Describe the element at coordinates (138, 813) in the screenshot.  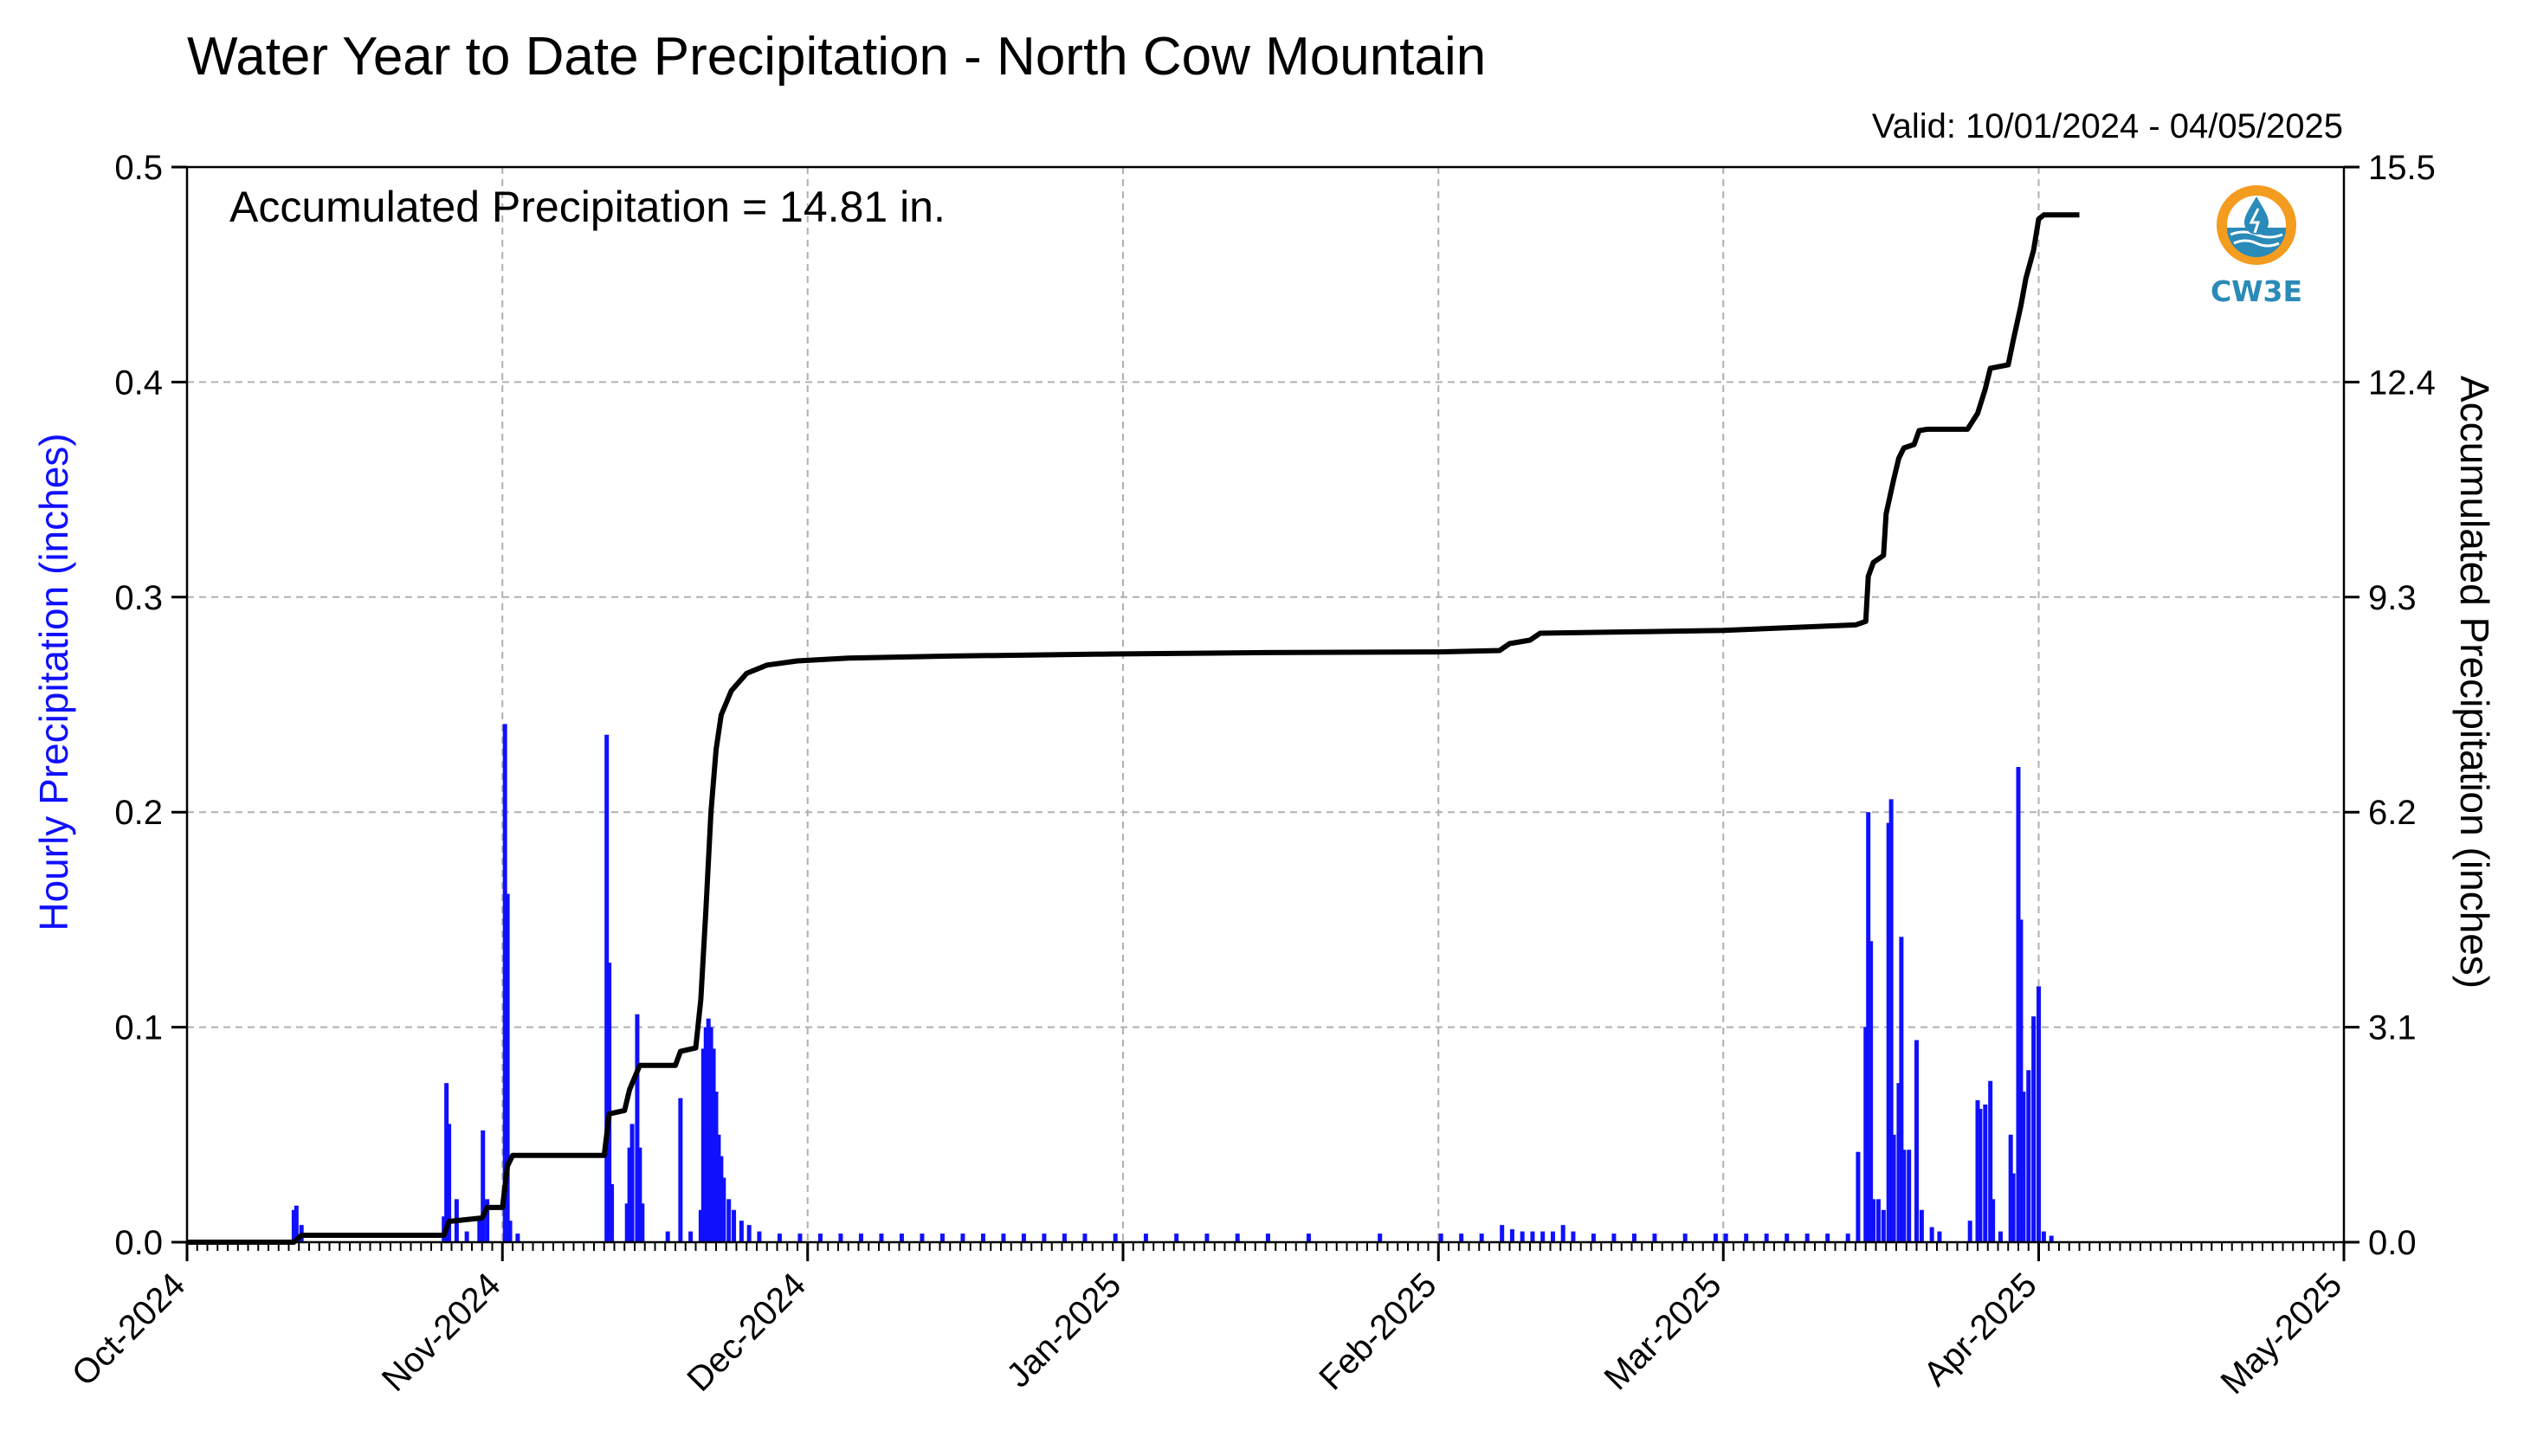
I see `y-left-tick-label: 0.2` at that location.